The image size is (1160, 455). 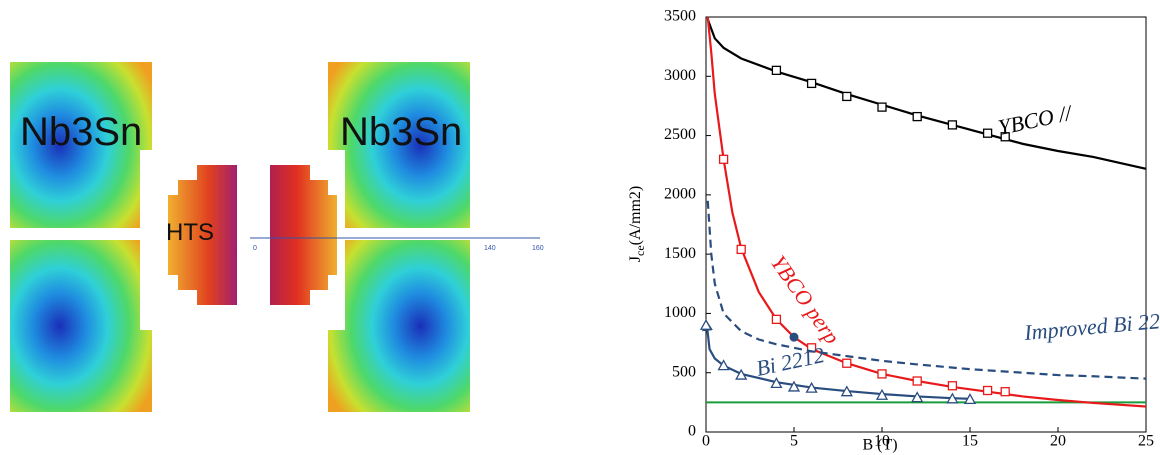 I want to click on y-tick-label: 3000, so click(x=680, y=75).